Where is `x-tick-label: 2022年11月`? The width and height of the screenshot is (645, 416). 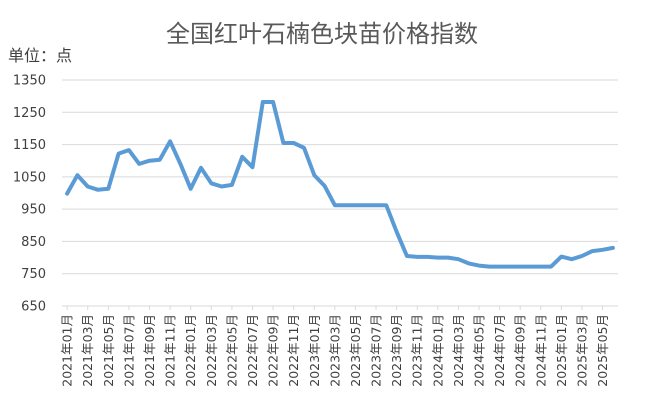
x-tick-label: 2022年11月 is located at coordinates (293, 350).